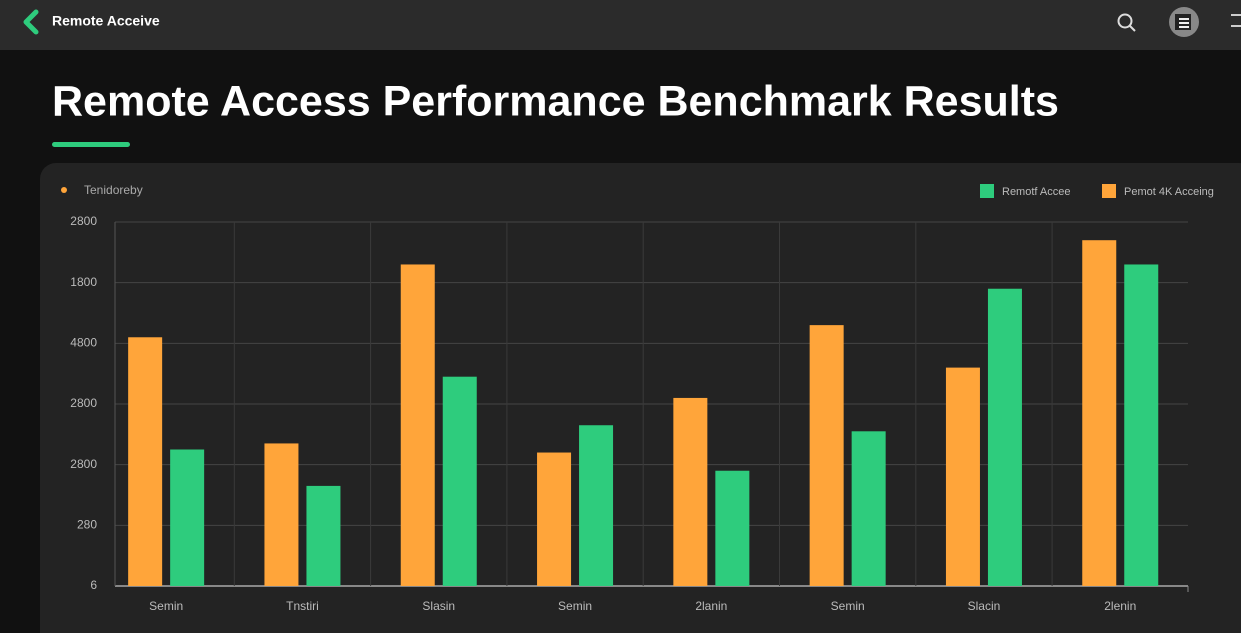 The width and height of the screenshot is (1241, 633). What do you see at coordinates (91, 144) in the screenshot?
I see `title-underline` at bounding box center [91, 144].